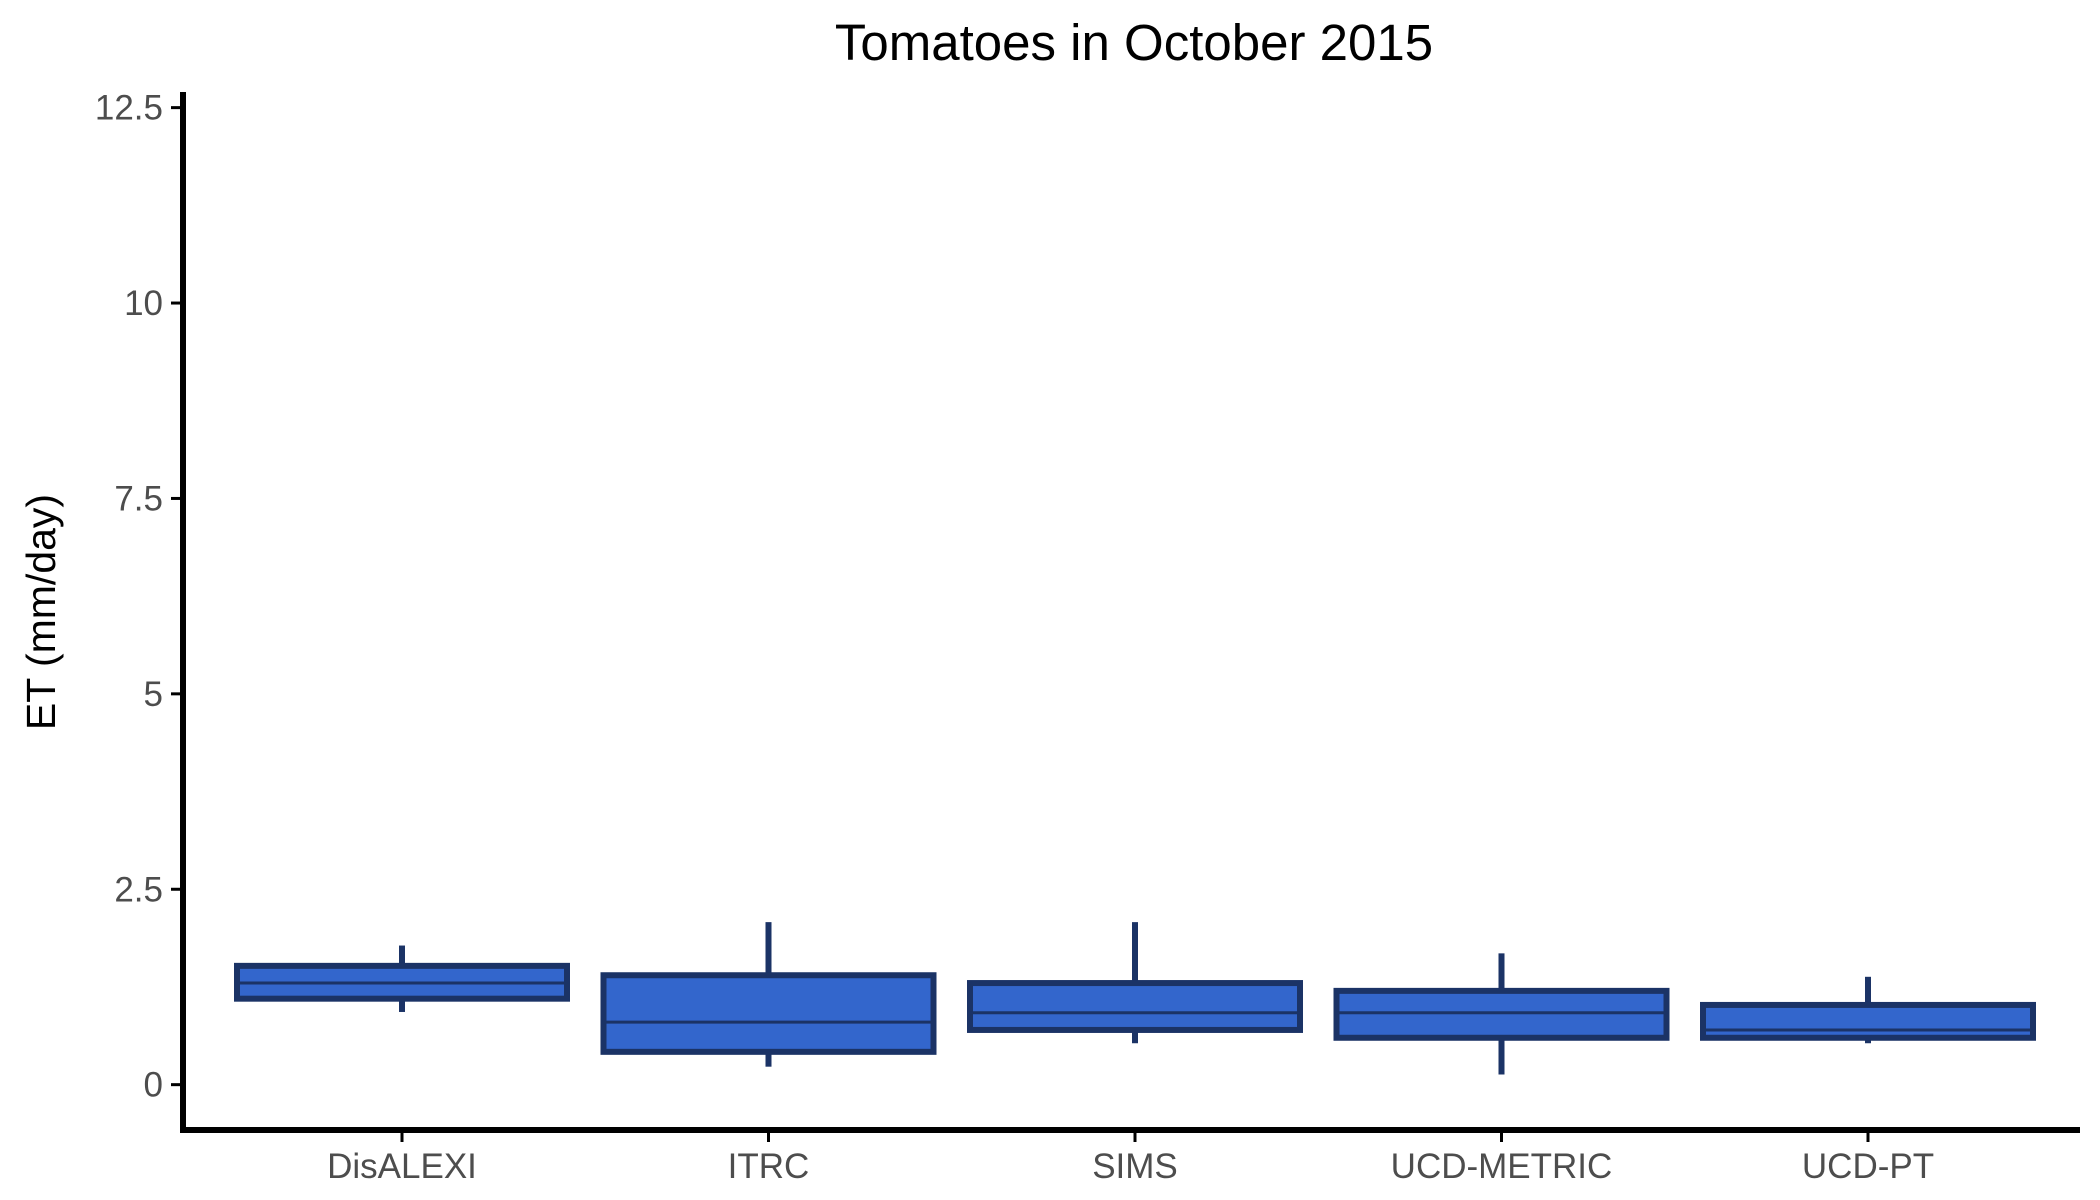 The height and width of the screenshot is (1200, 2100). Describe the element at coordinates (129, 108) in the screenshot. I see `y-tick-label: 12.5` at that location.